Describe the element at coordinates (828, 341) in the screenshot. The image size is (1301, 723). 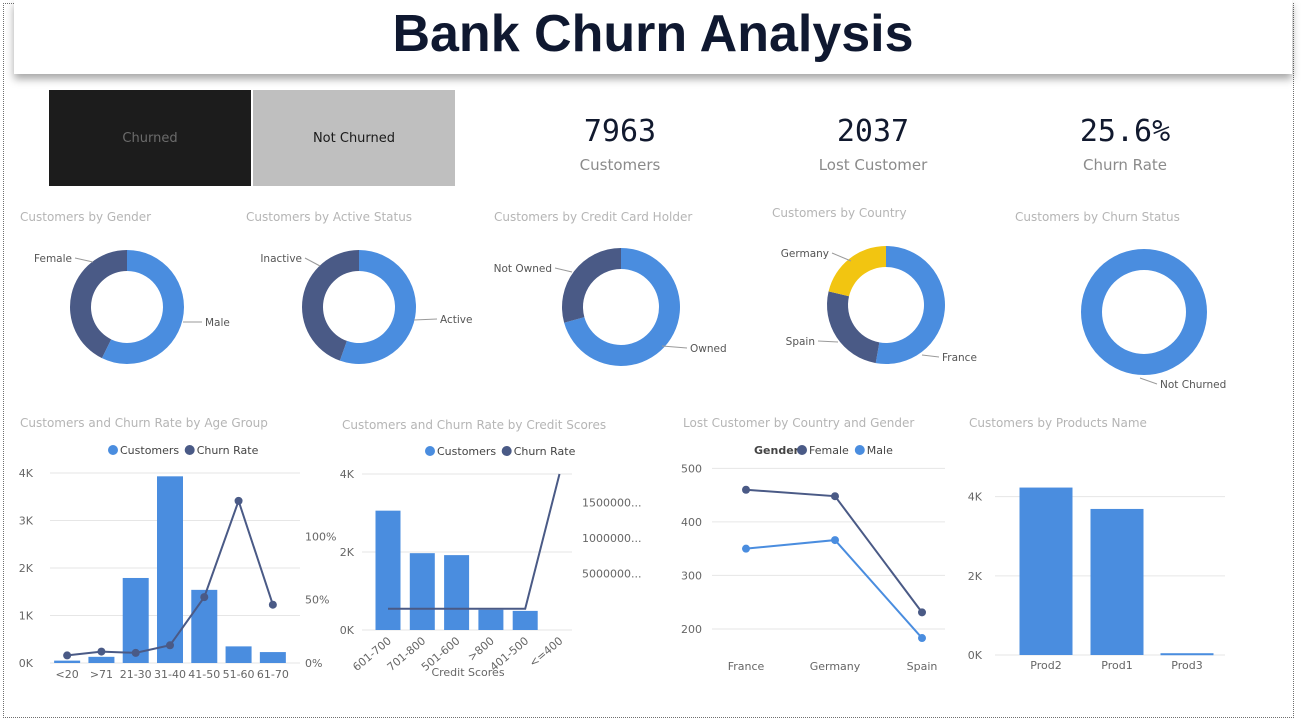
I see `donut-leader-country-spain` at that location.